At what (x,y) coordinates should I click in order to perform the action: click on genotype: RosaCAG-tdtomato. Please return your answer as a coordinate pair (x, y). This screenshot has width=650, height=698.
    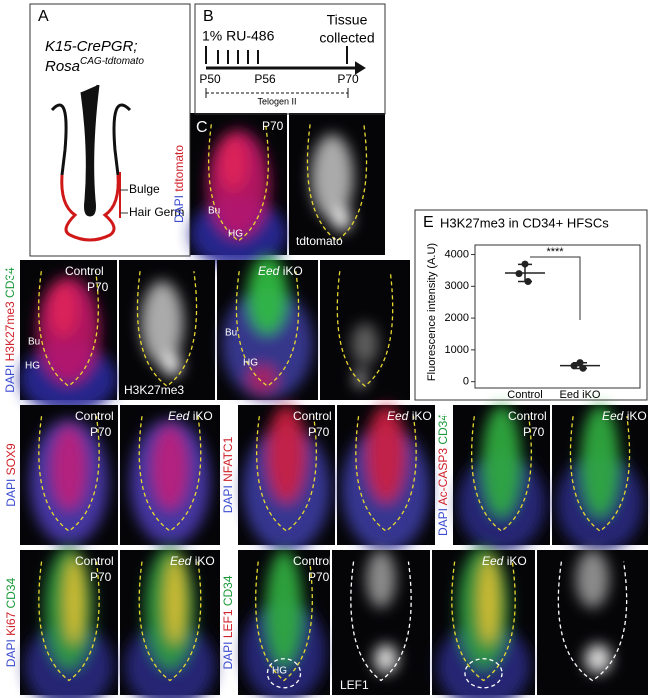
    Looking at the image, I should click on (94, 65).